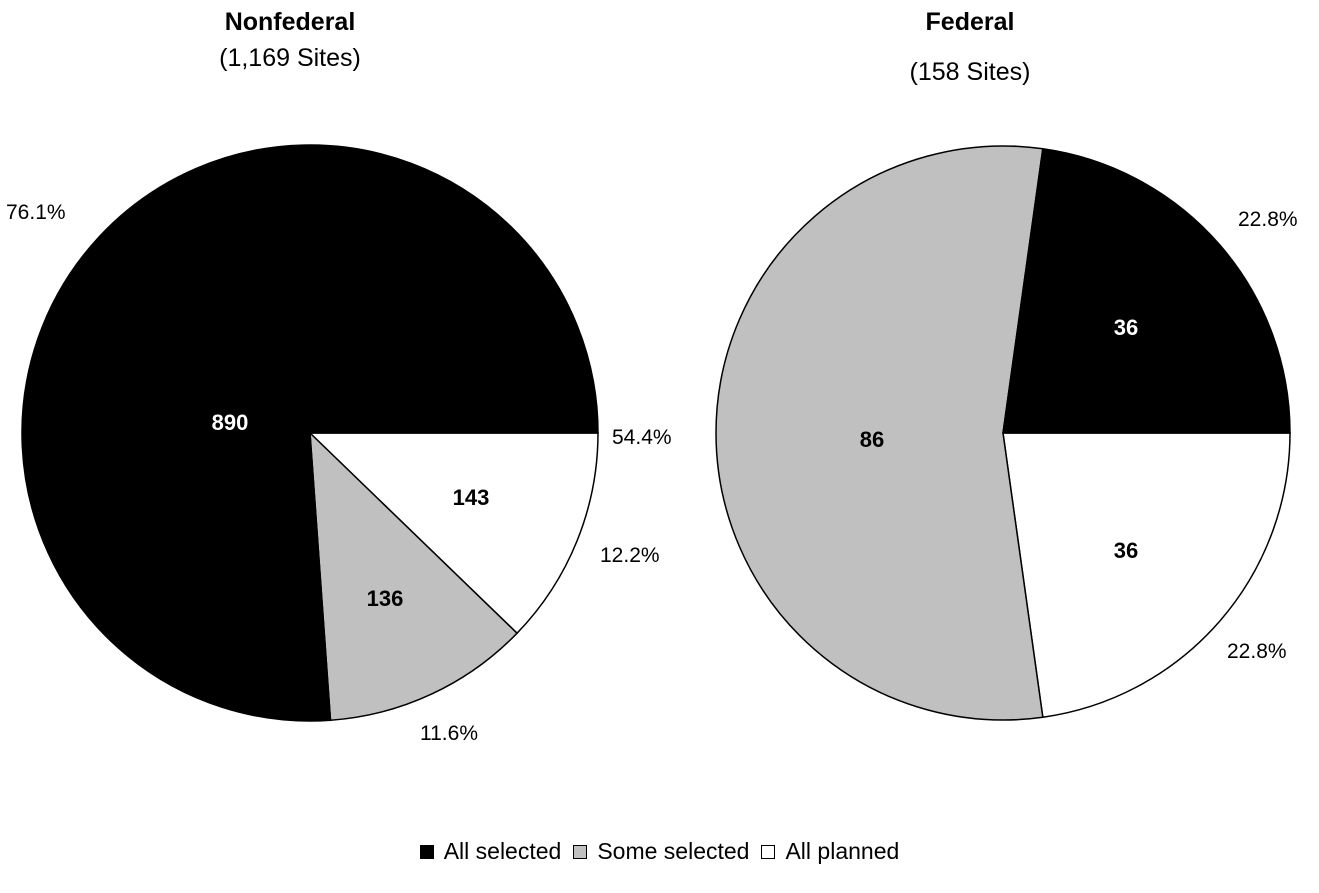 This screenshot has height=893, width=1319. I want to click on value-label-all-selected-federal: 36, so click(1126, 327).